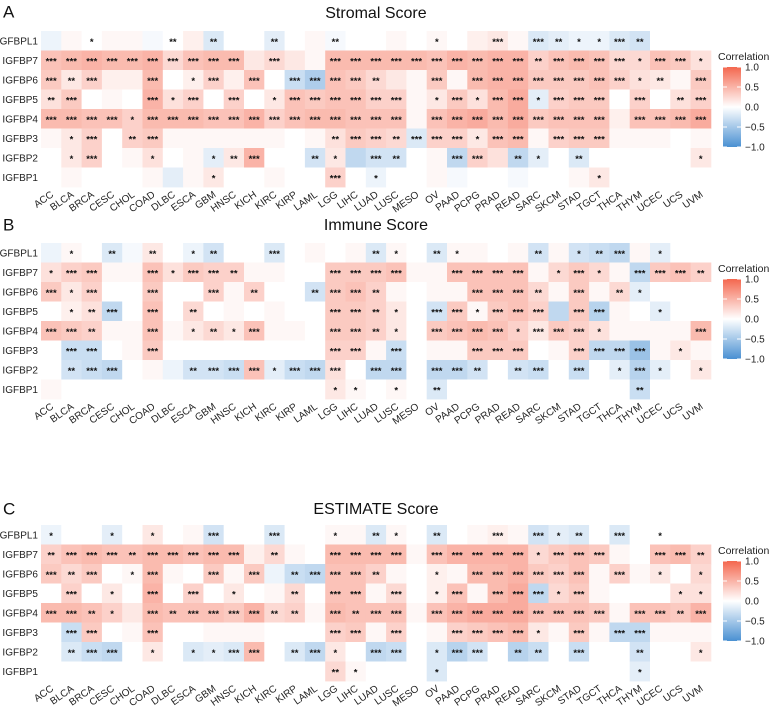 The height and width of the screenshot is (715, 777). Describe the element at coordinates (732, 107) in the screenshot. I see `legend-colorbar` at that location.